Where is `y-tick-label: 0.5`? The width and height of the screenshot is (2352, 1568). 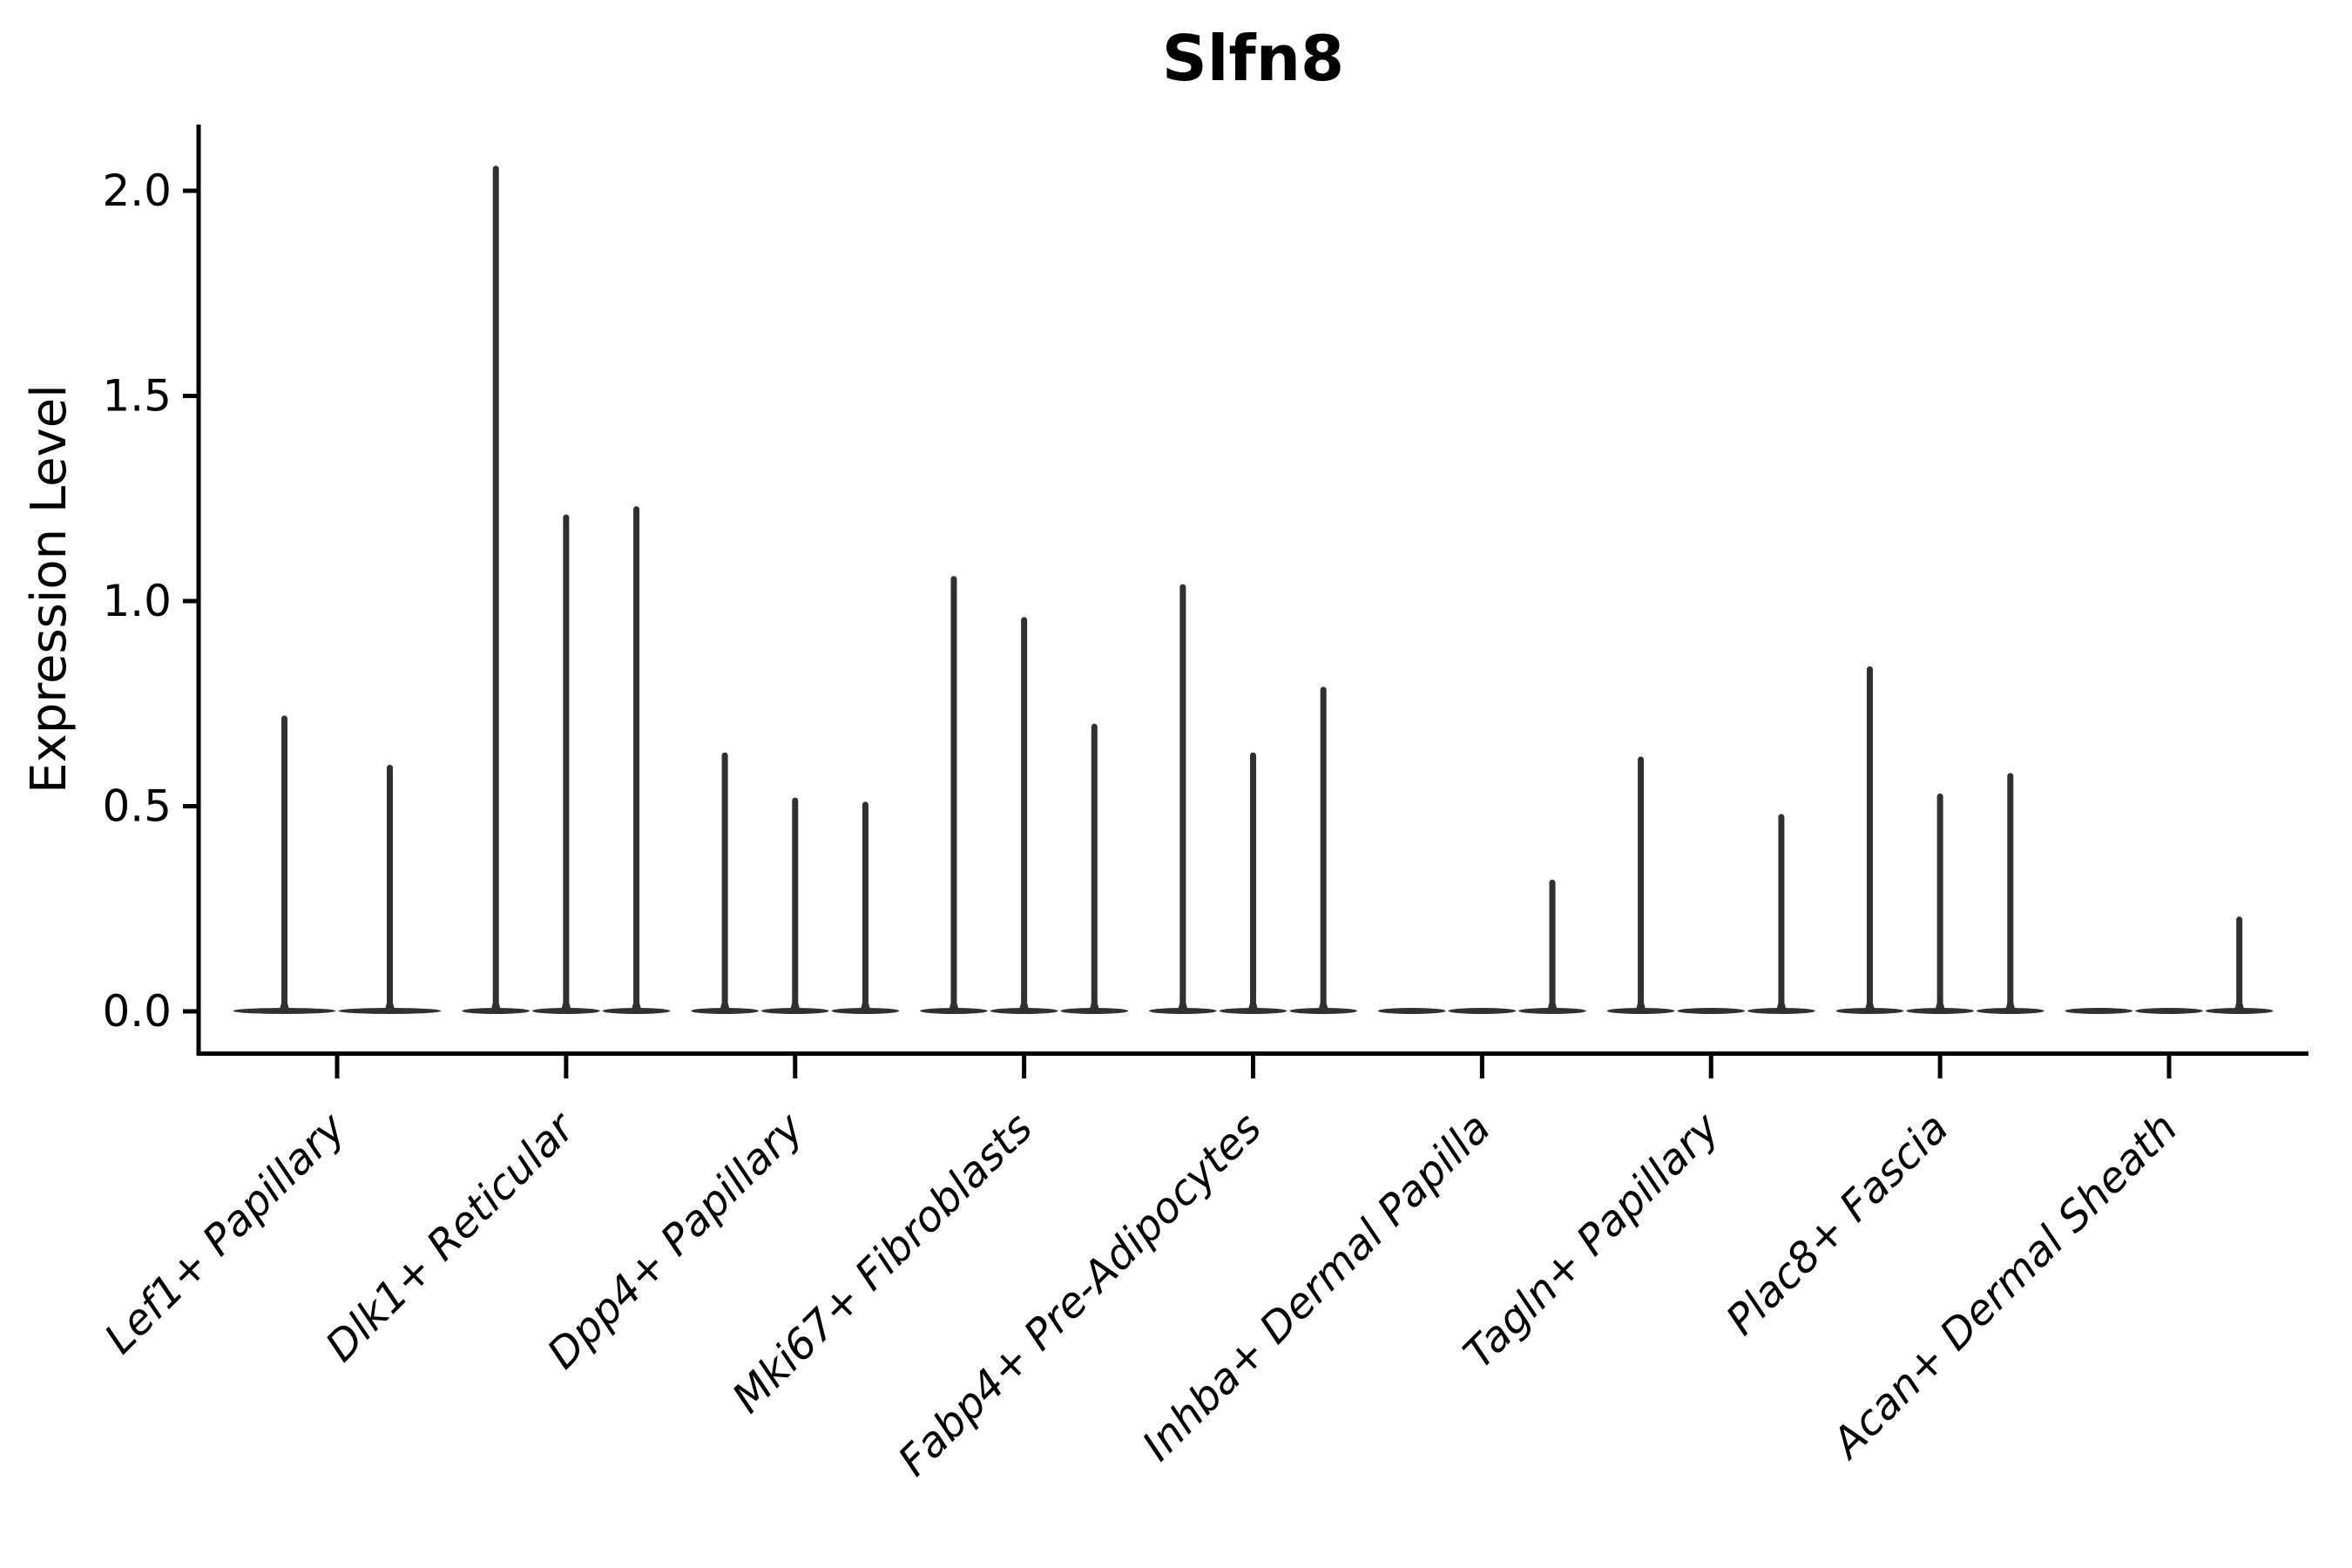
y-tick-label: 0.5 is located at coordinates (137, 806).